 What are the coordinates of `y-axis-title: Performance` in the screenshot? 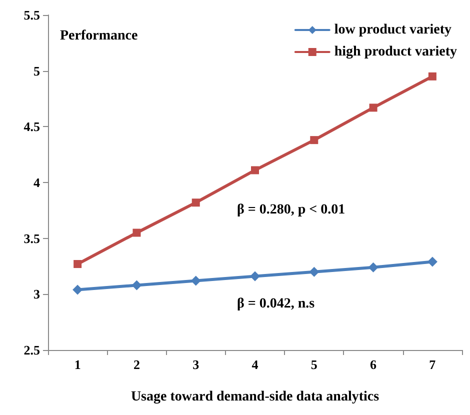 It's located at (99, 36).